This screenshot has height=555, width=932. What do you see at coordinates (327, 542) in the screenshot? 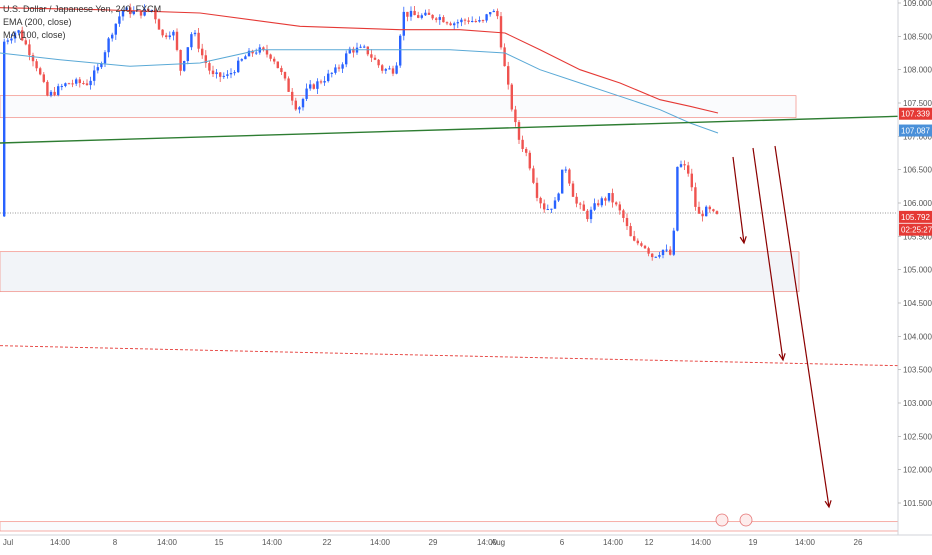
I see `time-tick-label: 22` at bounding box center [327, 542].